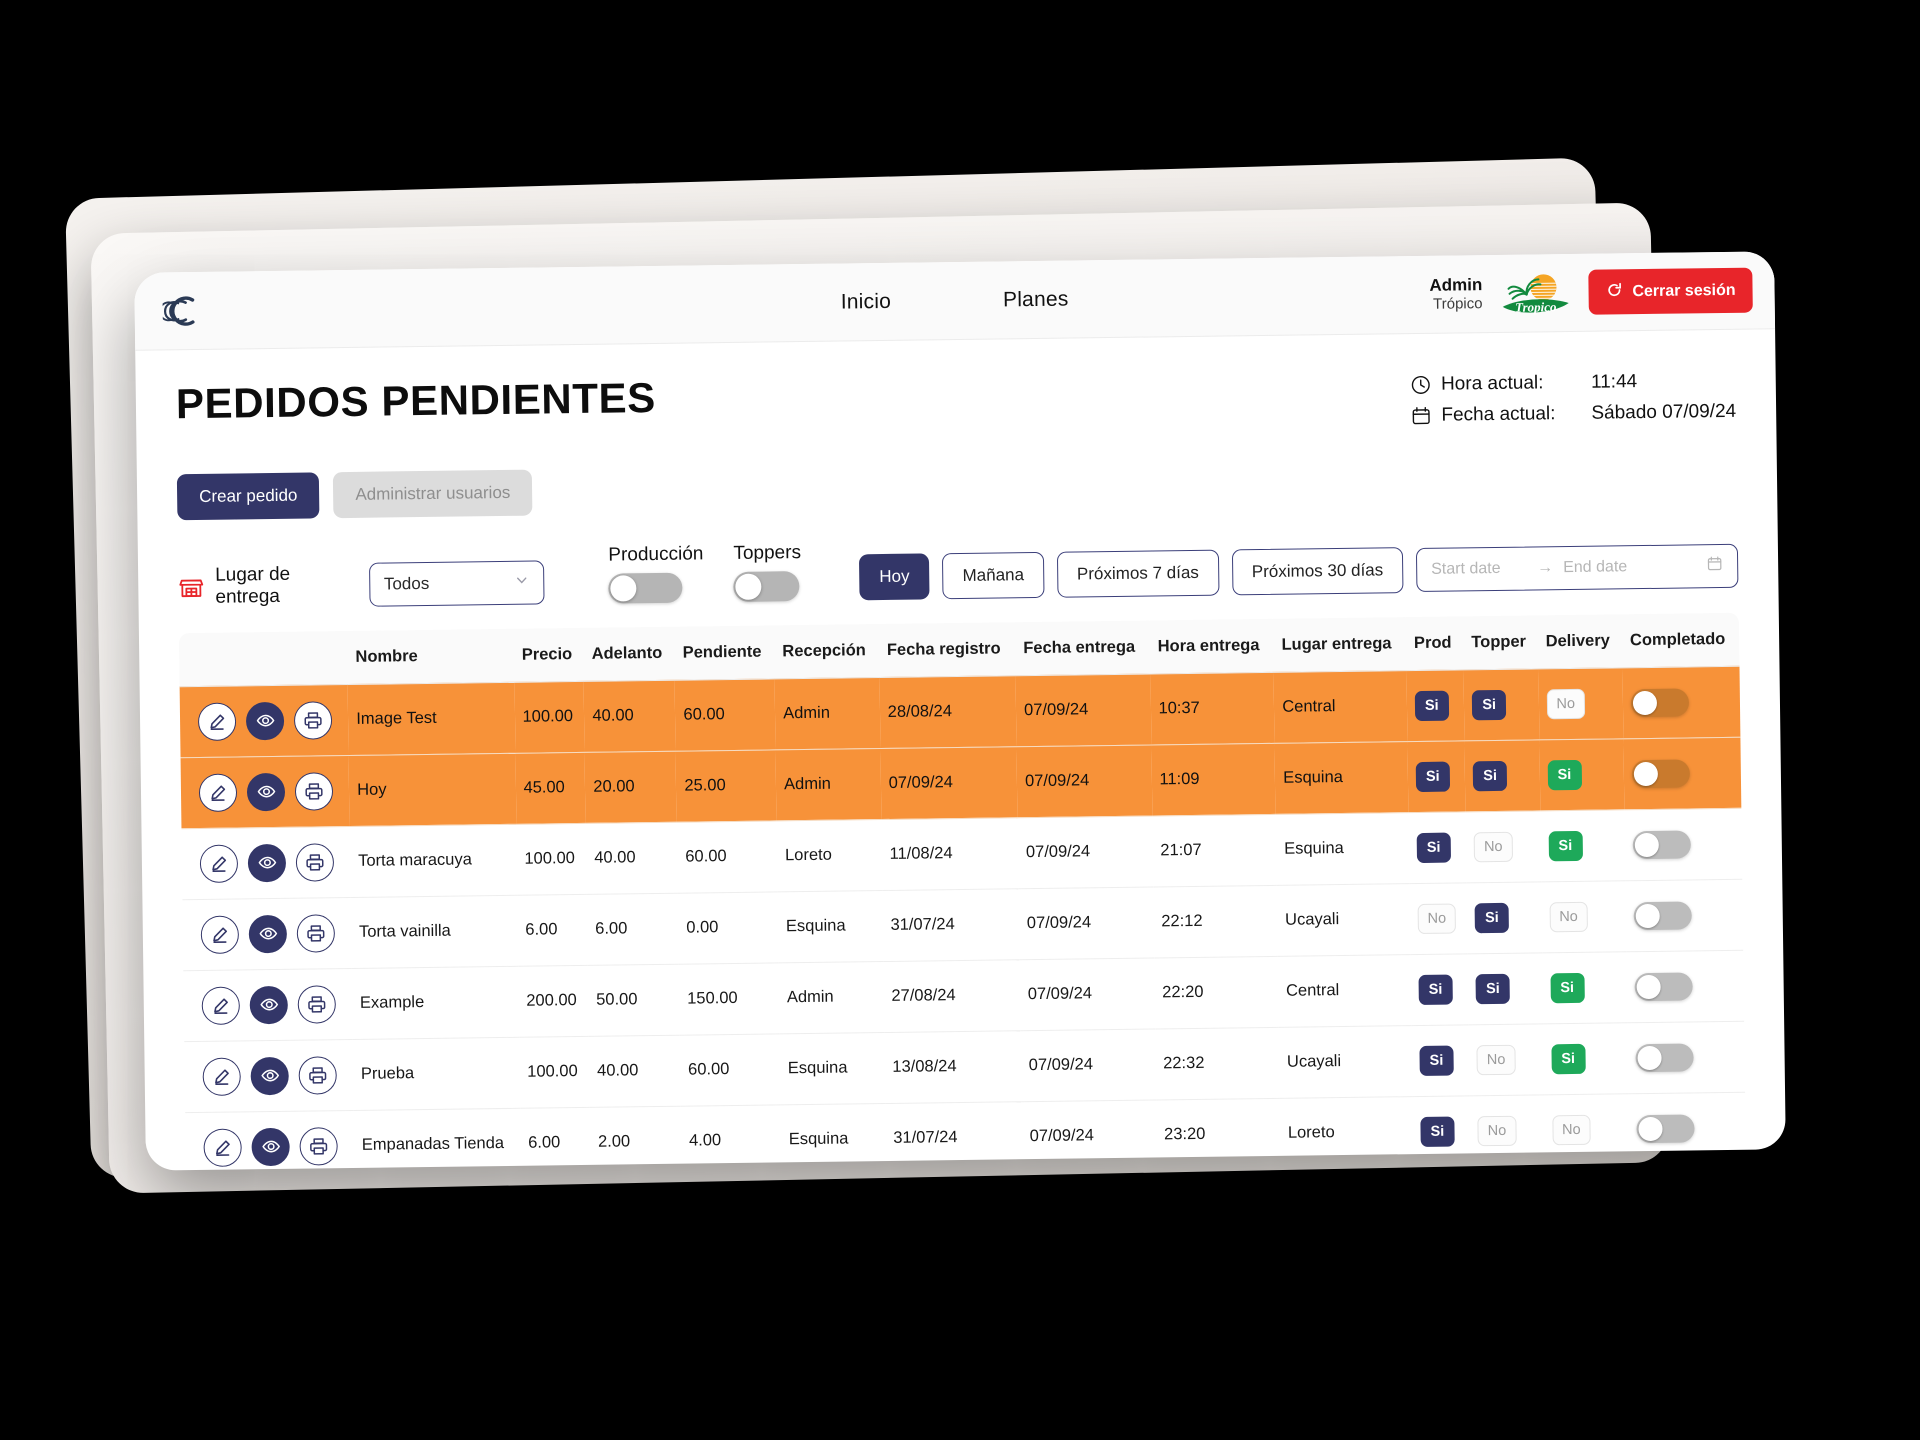  Describe the element at coordinates (1434, 643) in the screenshot. I see `col-prod: Prod` at that location.